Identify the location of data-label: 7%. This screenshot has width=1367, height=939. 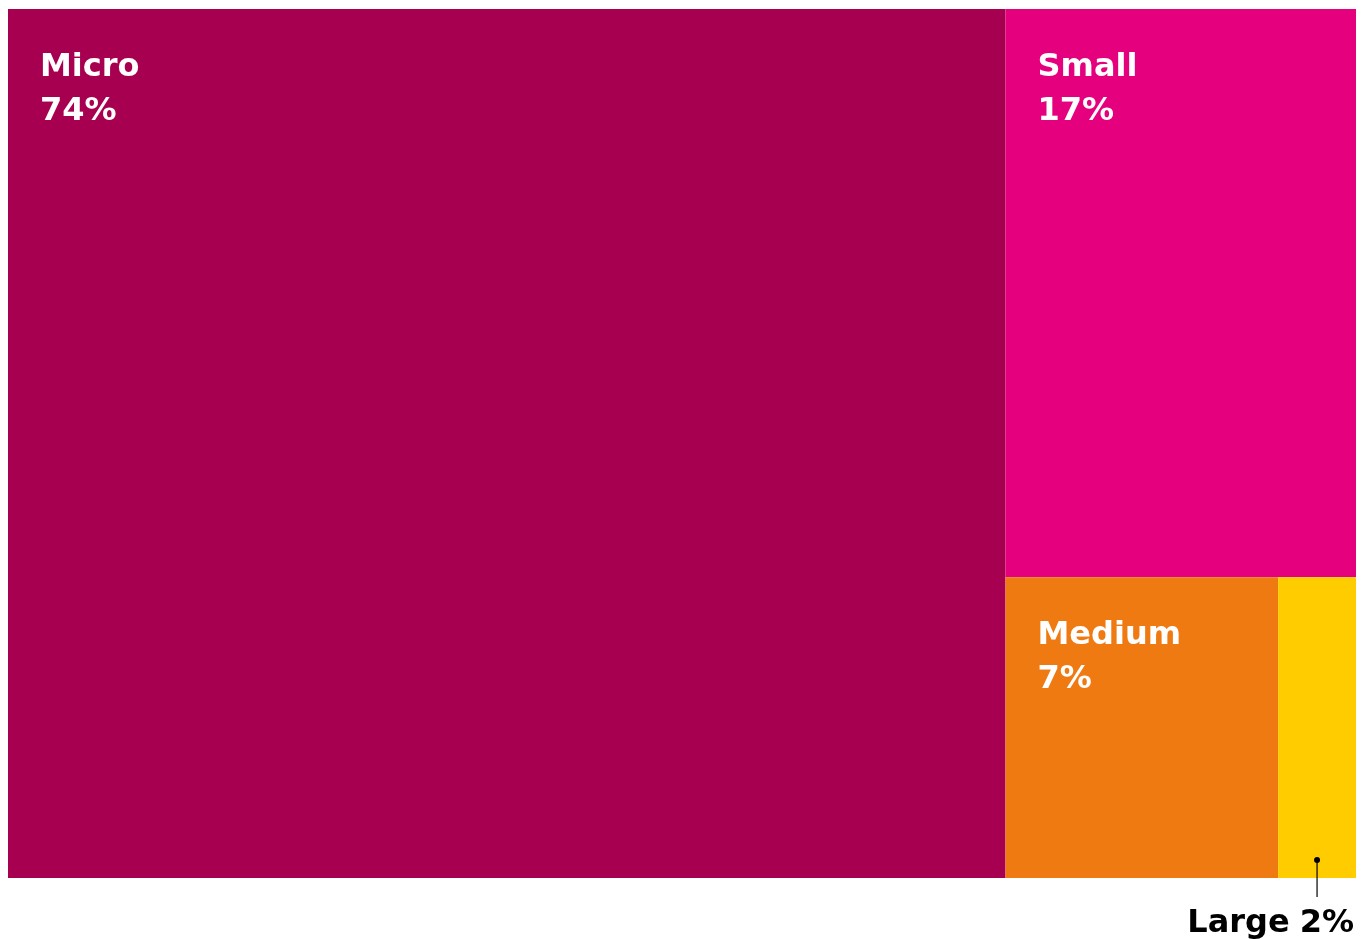
(1064, 677).